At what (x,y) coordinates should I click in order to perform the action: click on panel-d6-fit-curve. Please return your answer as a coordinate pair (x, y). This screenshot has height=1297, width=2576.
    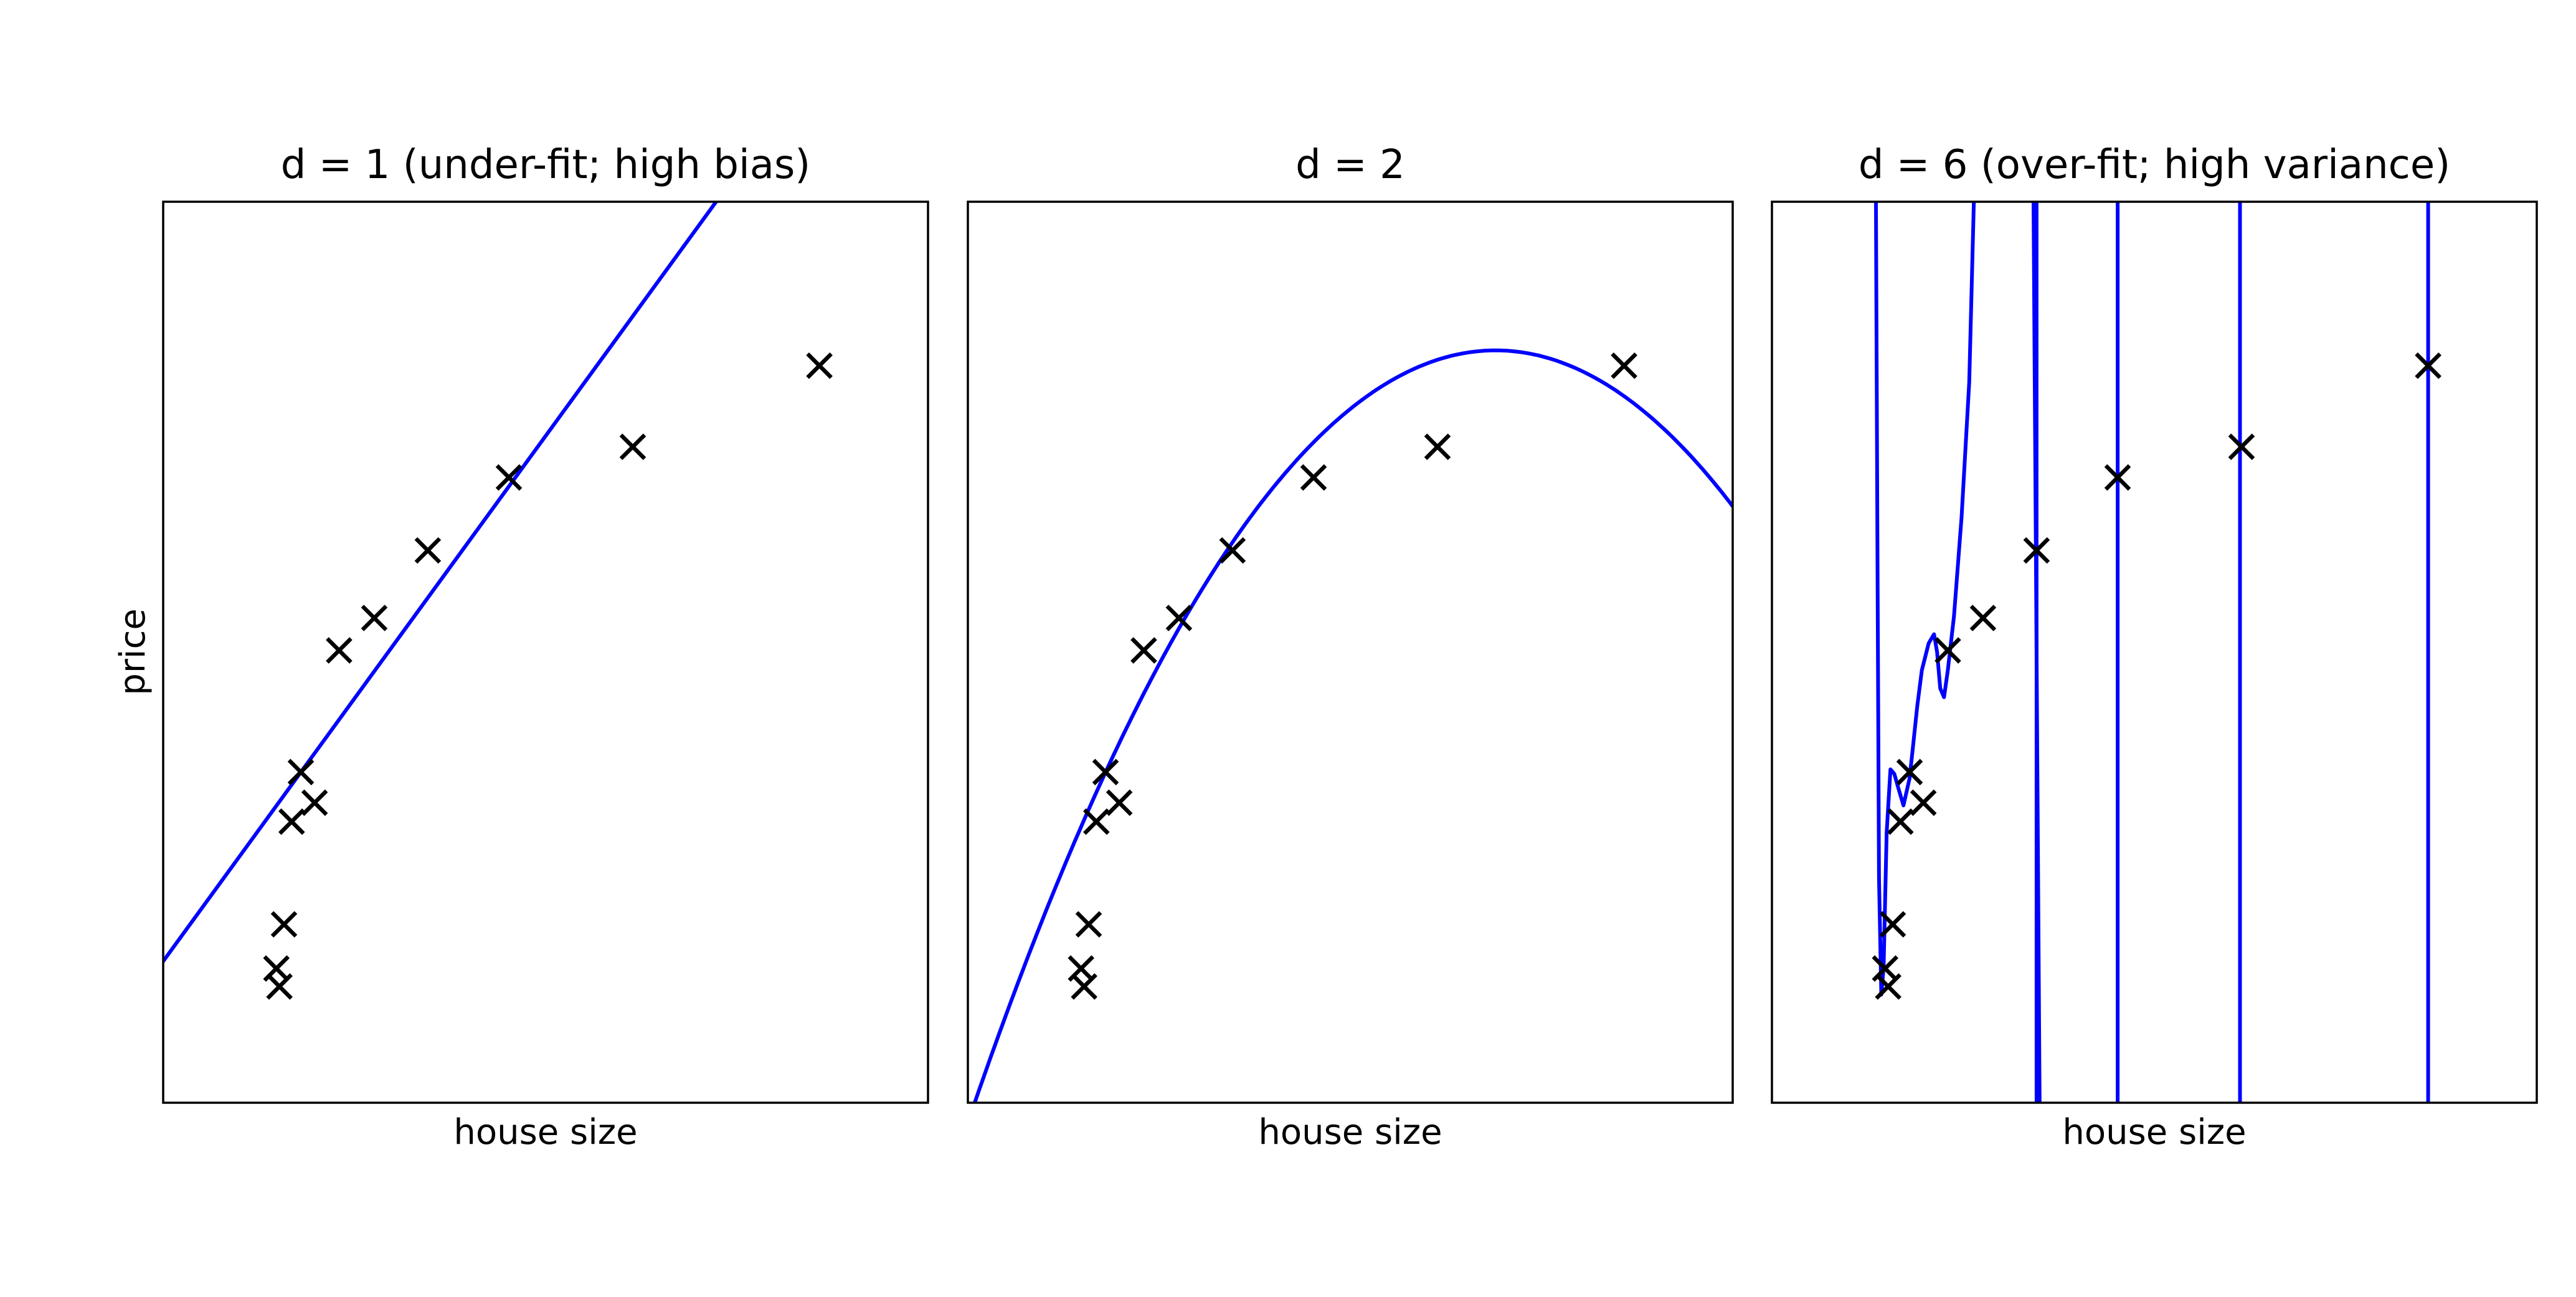
    Looking at the image, I should click on (1925, 599).